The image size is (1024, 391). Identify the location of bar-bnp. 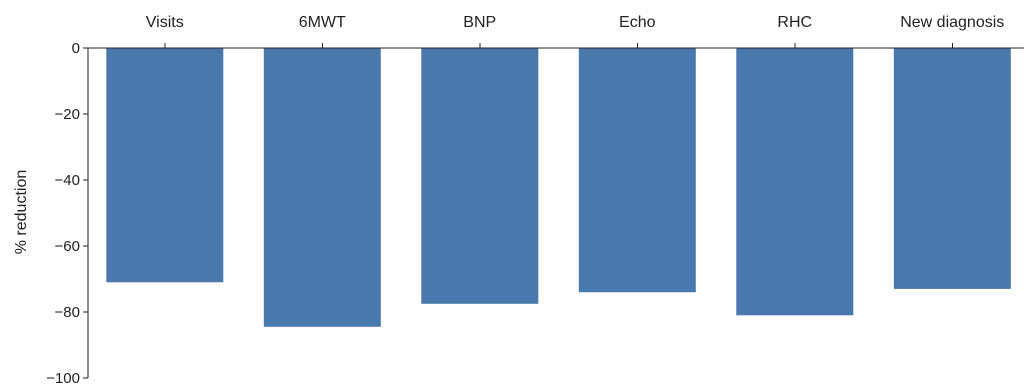
(480, 176).